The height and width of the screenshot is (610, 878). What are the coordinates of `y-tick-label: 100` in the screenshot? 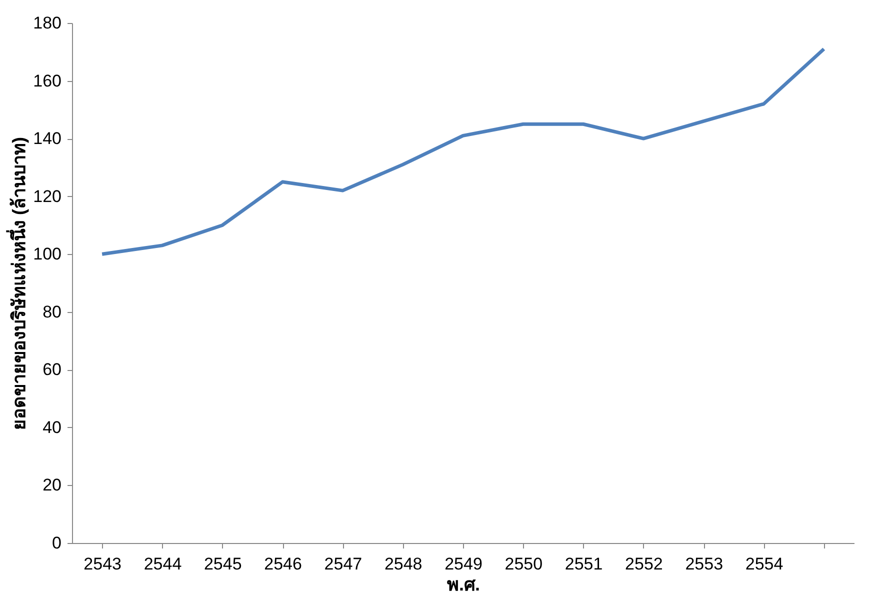 It's located at (47, 254).